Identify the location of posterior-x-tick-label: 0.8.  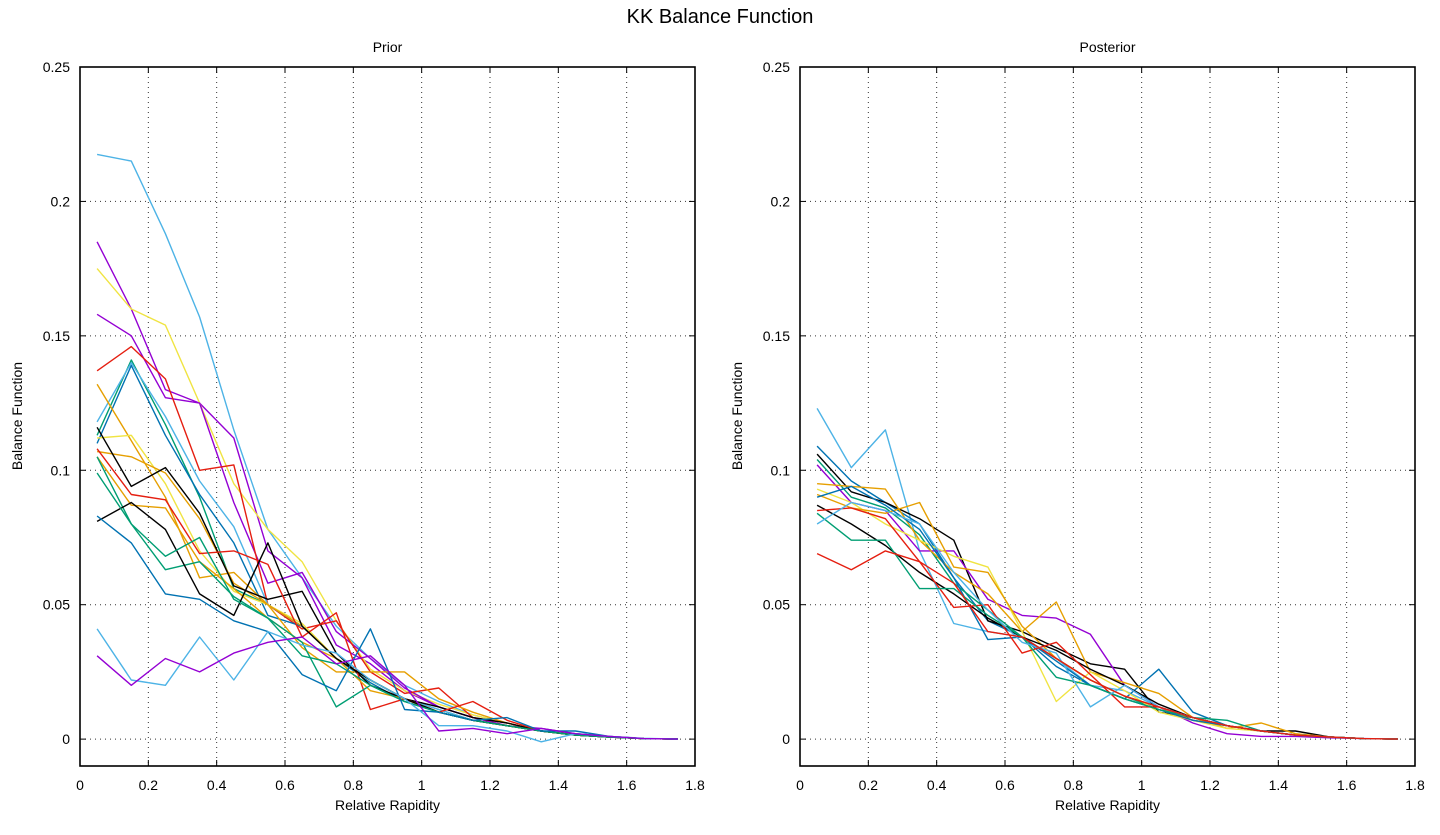
(1074, 785).